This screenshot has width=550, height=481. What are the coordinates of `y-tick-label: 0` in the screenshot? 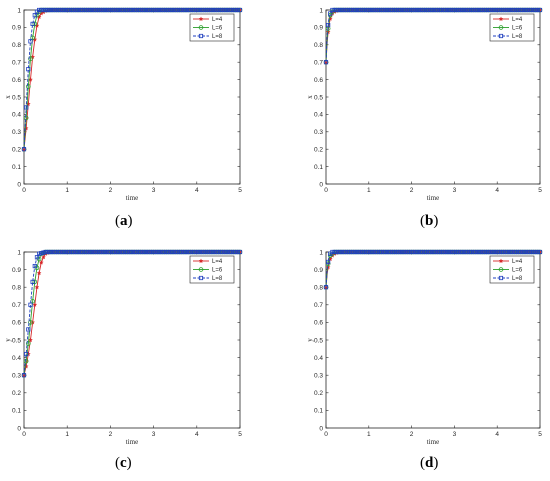 It's located at (19, 428).